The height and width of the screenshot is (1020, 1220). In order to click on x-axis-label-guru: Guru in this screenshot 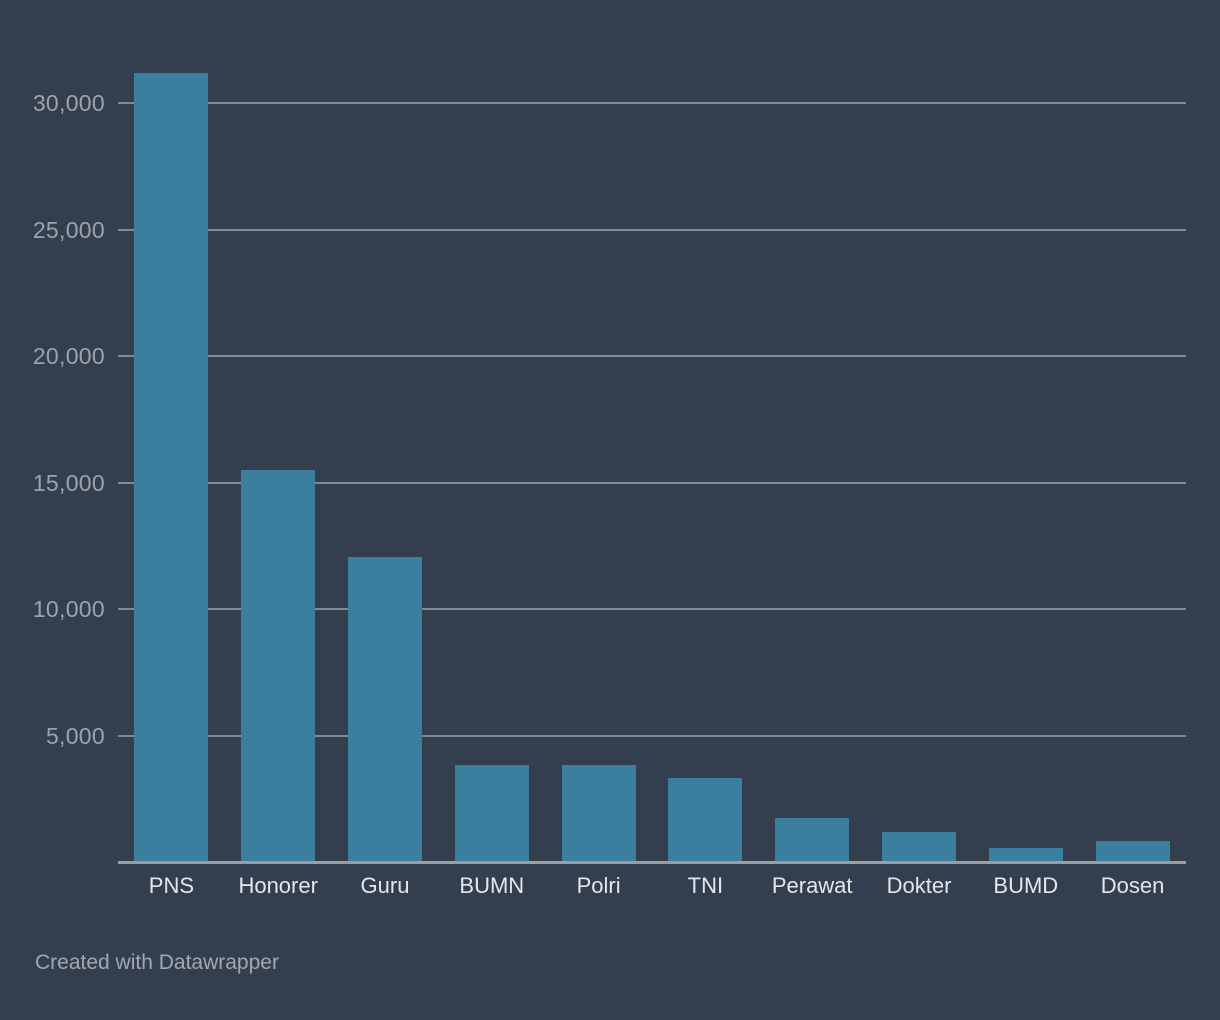, I will do `click(385, 885)`.